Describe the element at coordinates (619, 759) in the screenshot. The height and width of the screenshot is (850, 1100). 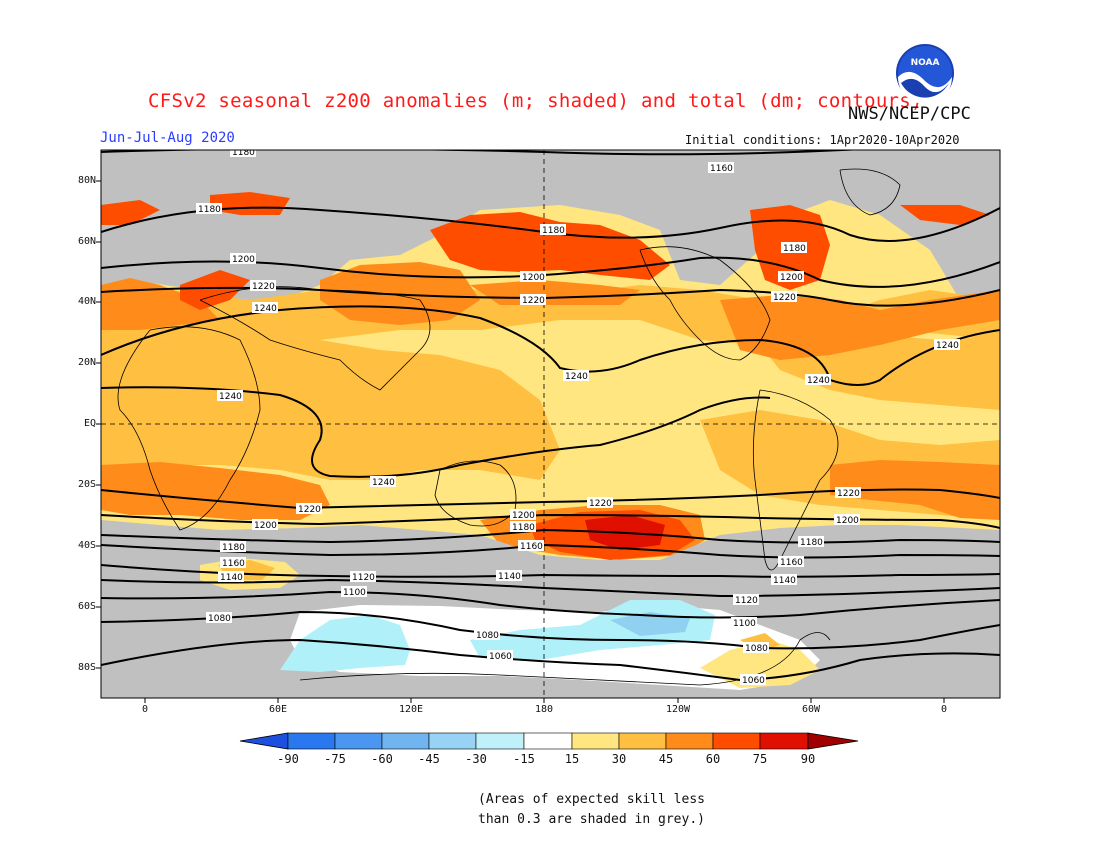
I see `colorbar-tick-label: 30` at that location.